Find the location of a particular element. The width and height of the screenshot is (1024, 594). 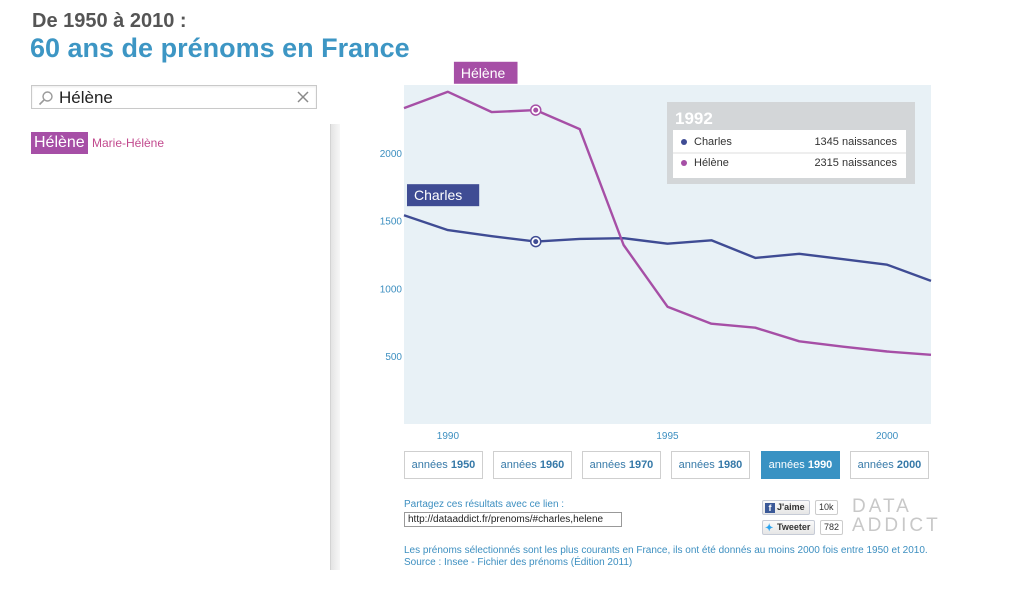

selected-name-chip: Hélène is located at coordinates (59, 143).